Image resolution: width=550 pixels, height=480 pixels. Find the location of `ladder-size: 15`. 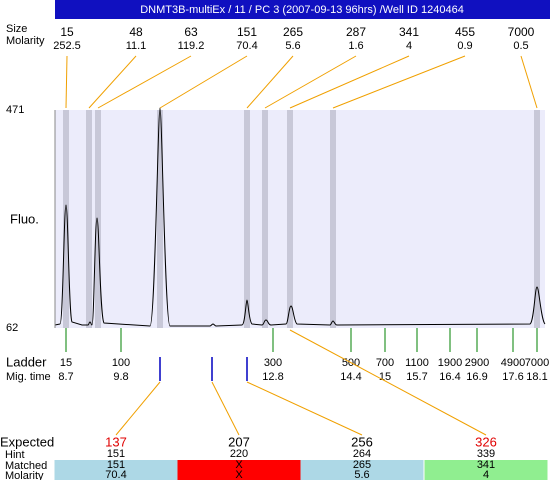

ladder-size: 15 is located at coordinates (66, 363).